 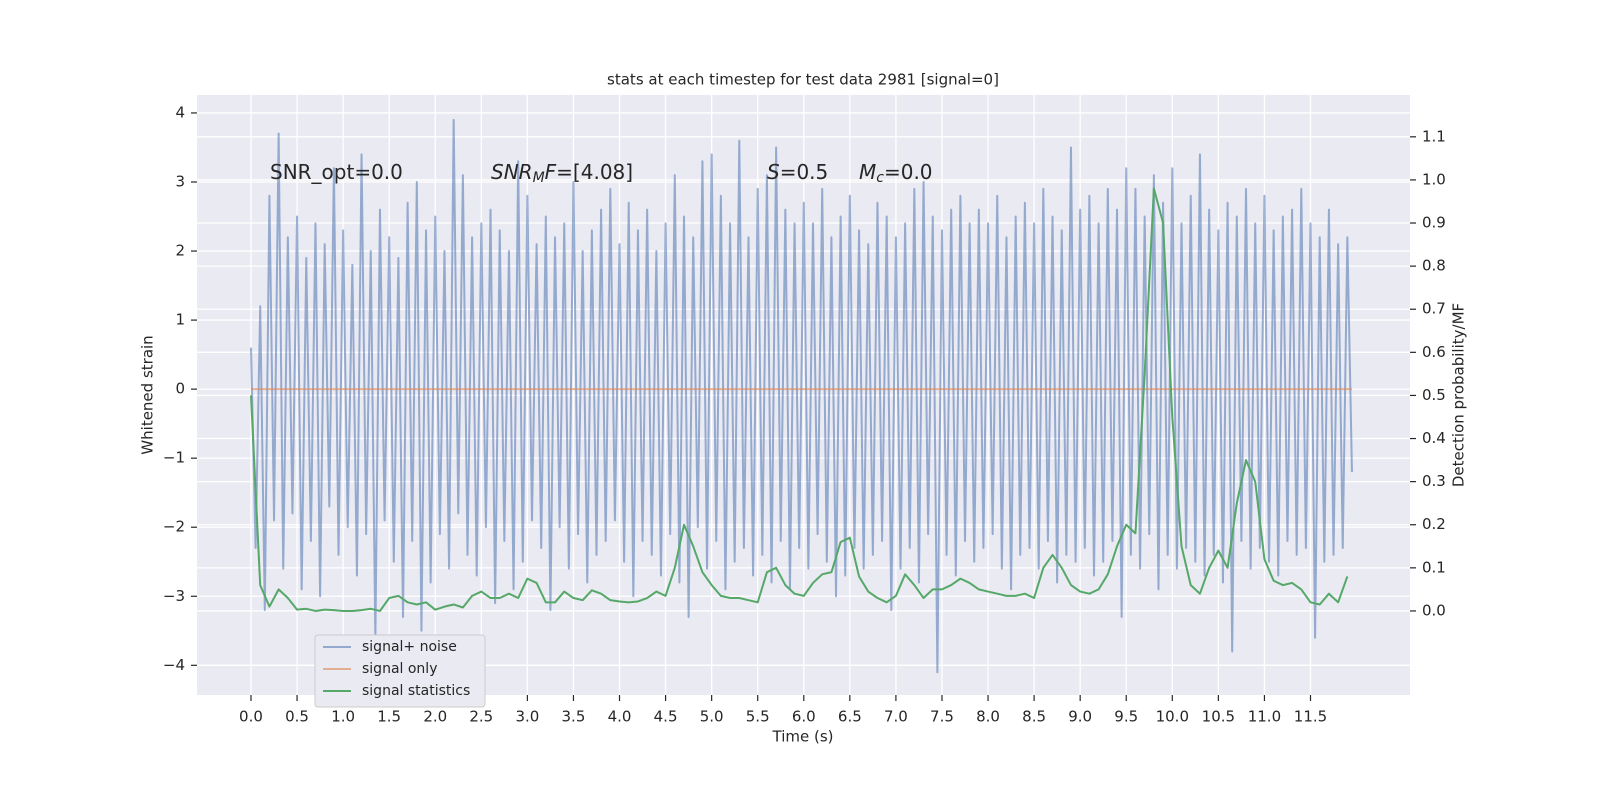 What do you see at coordinates (1126, 717) in the screenshot?
I see `x-tick-label: 9.5` at bounding box center [1126, 717].